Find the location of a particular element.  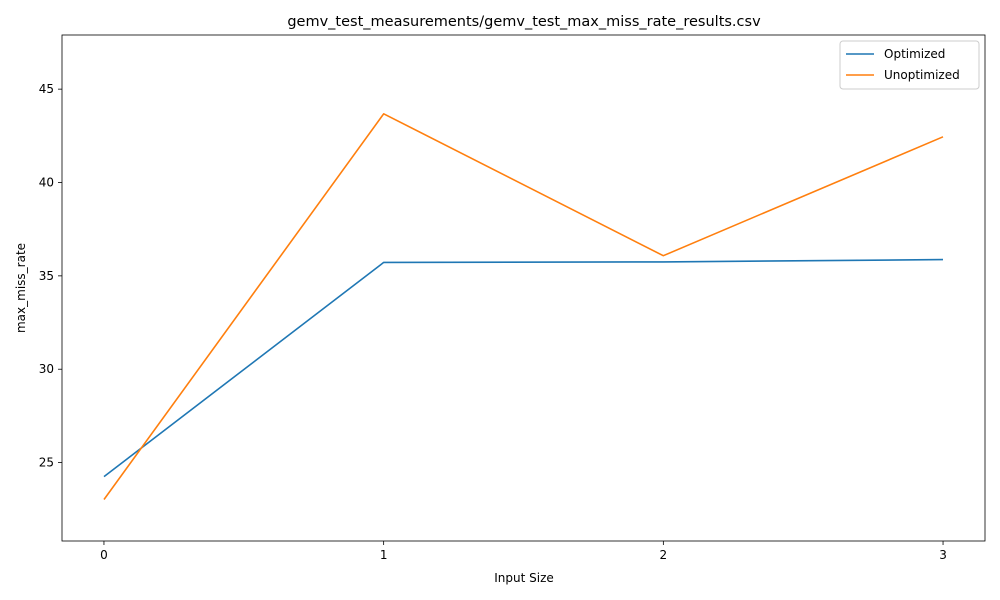

x-tick-label: 3 is located at coordinates (943, 555).